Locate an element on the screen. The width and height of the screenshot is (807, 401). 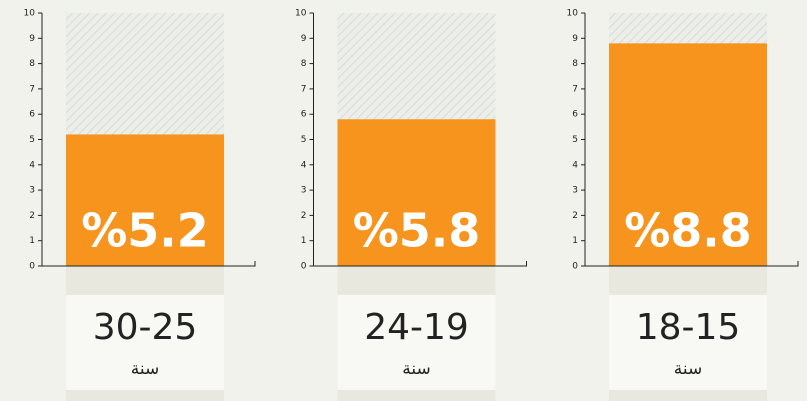
category-label: 24-19 is located at coordinates (416, 327).